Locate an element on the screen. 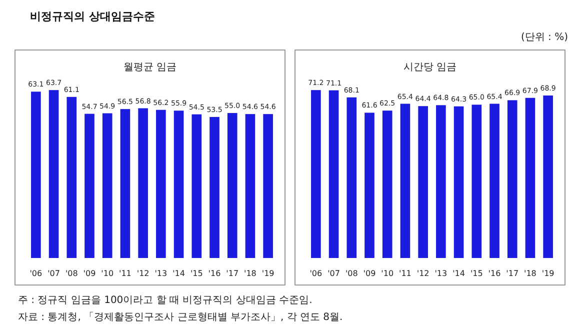 Image resolution: width=580 pixels, height=332 pixels. chart-subtitle: 월평균 임금 is located at coordinates (150, 67).